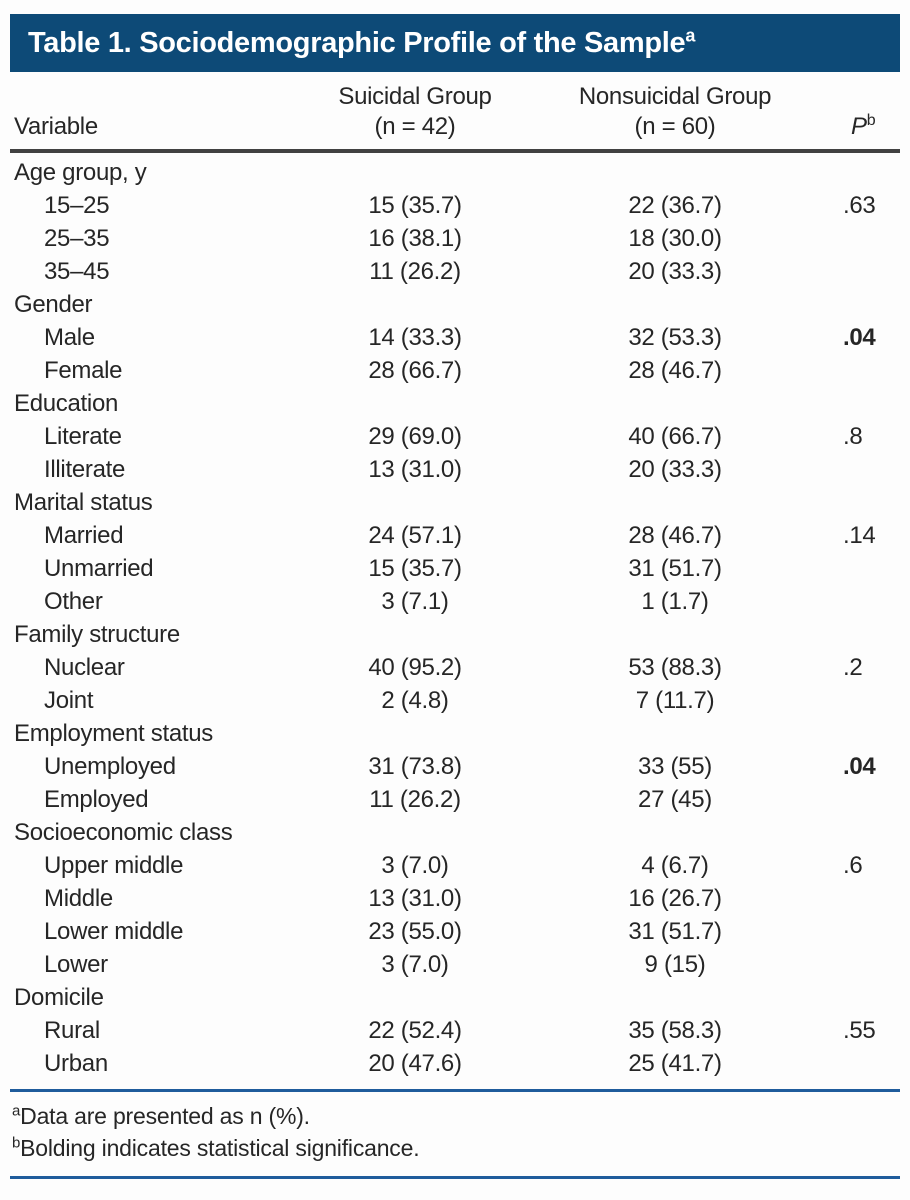  Describe the element at coordinates (675, 799) in the screenshot. I see `nonsuicidal-value: 27 (45)` at that location.